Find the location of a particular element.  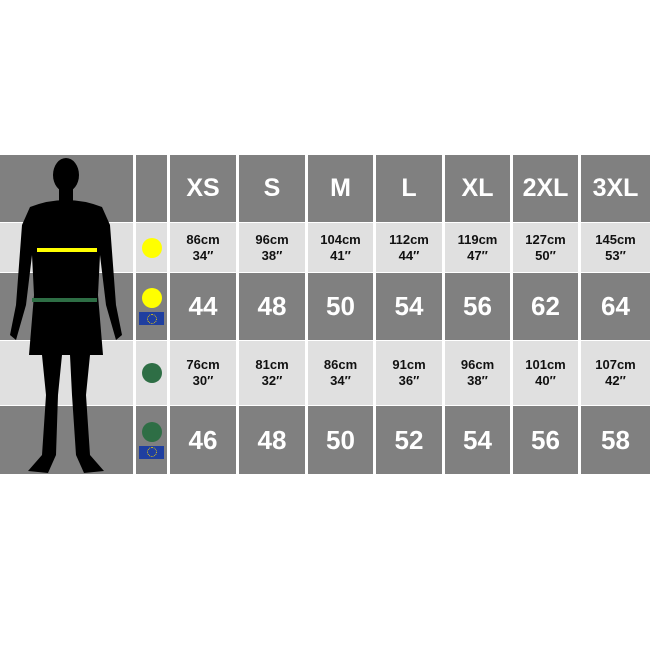

figure-row-background is located at coordinates (66, 440).